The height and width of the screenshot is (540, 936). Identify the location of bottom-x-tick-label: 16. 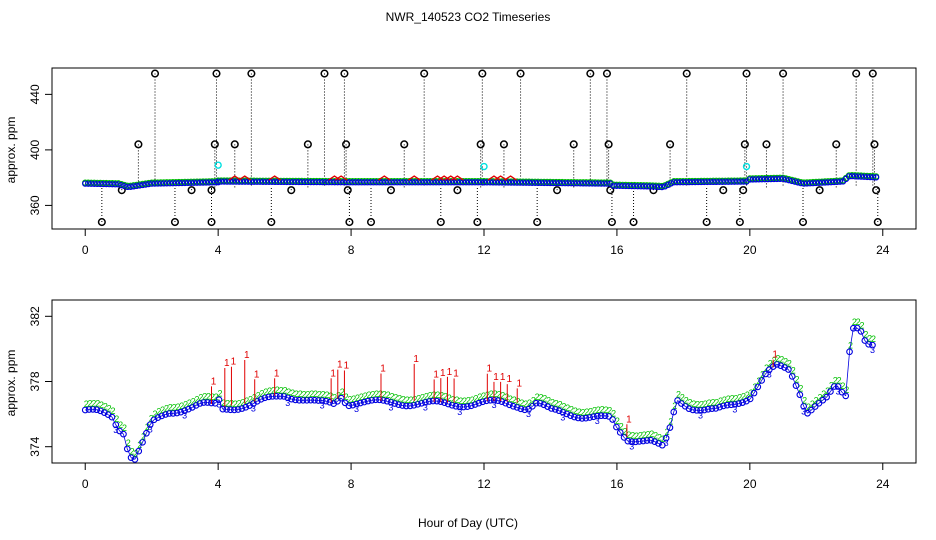
(617, 484).